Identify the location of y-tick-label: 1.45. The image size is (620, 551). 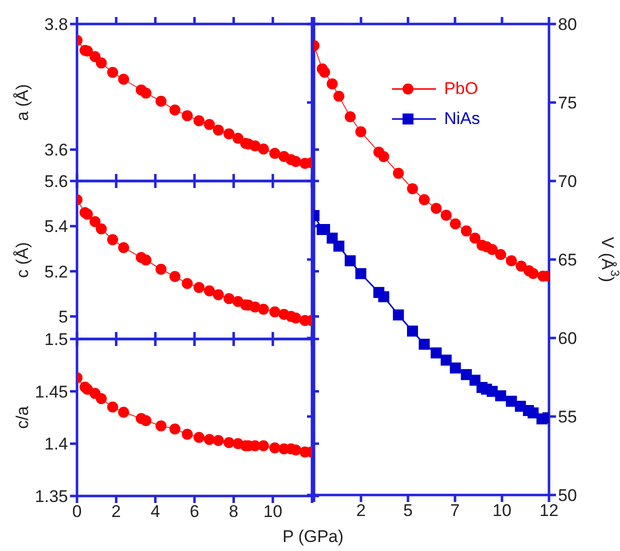
(51, 392).